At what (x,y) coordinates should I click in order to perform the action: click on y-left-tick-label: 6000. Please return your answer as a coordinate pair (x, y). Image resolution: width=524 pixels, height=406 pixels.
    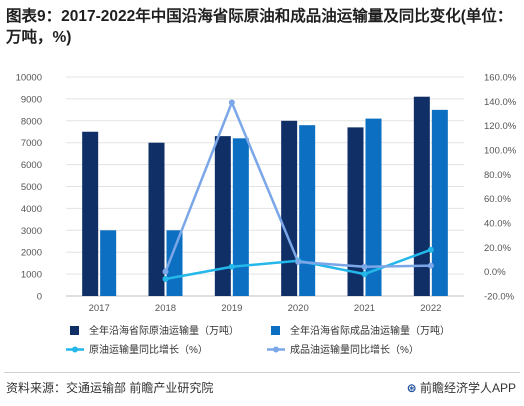
    Looking at the image, I should click on (31, 165).